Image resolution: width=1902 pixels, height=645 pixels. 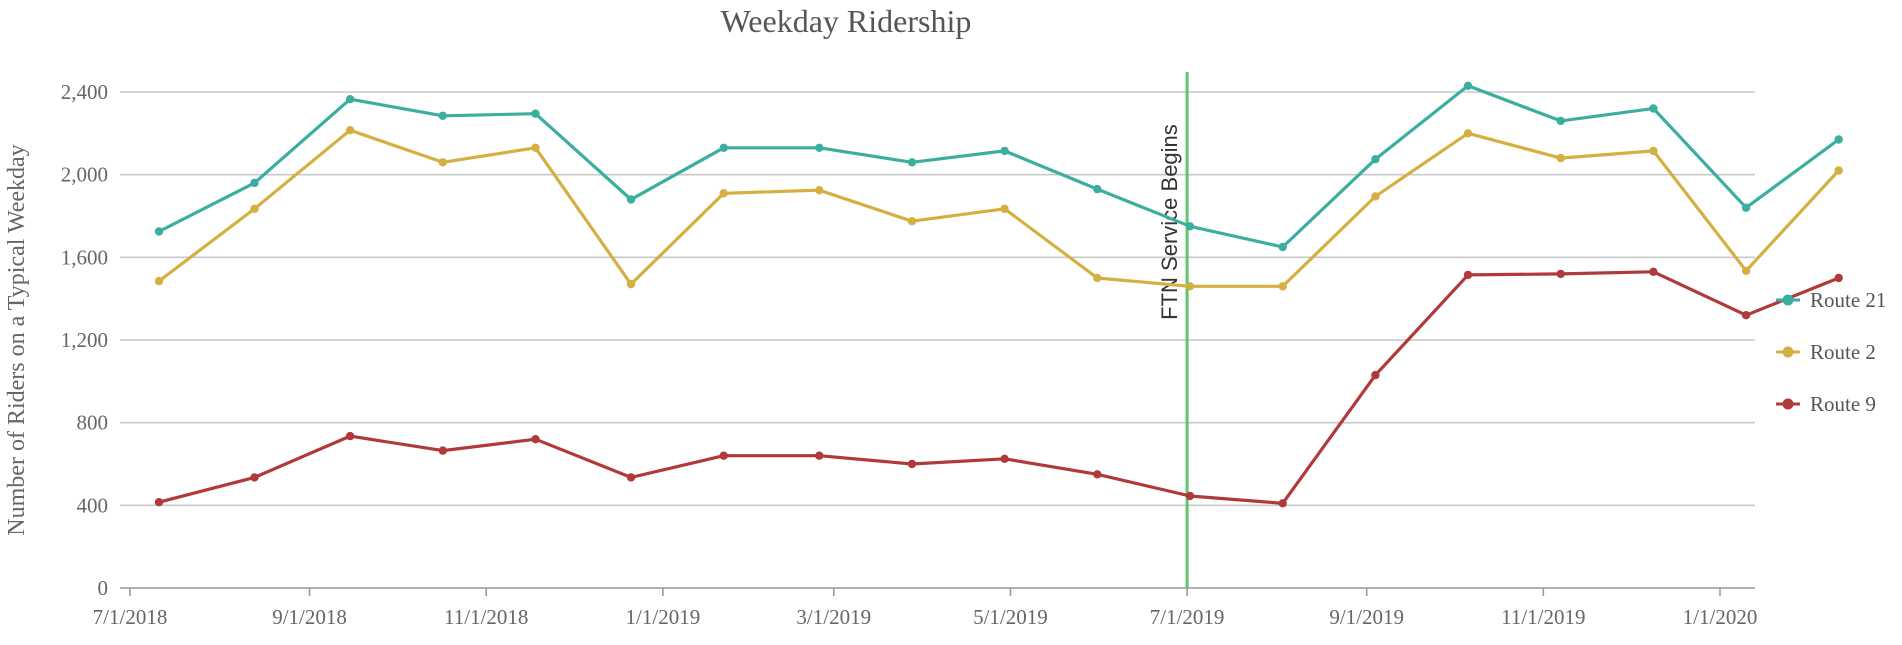 I want to click on y-tick-label: 400, so click(x=93, y=505).